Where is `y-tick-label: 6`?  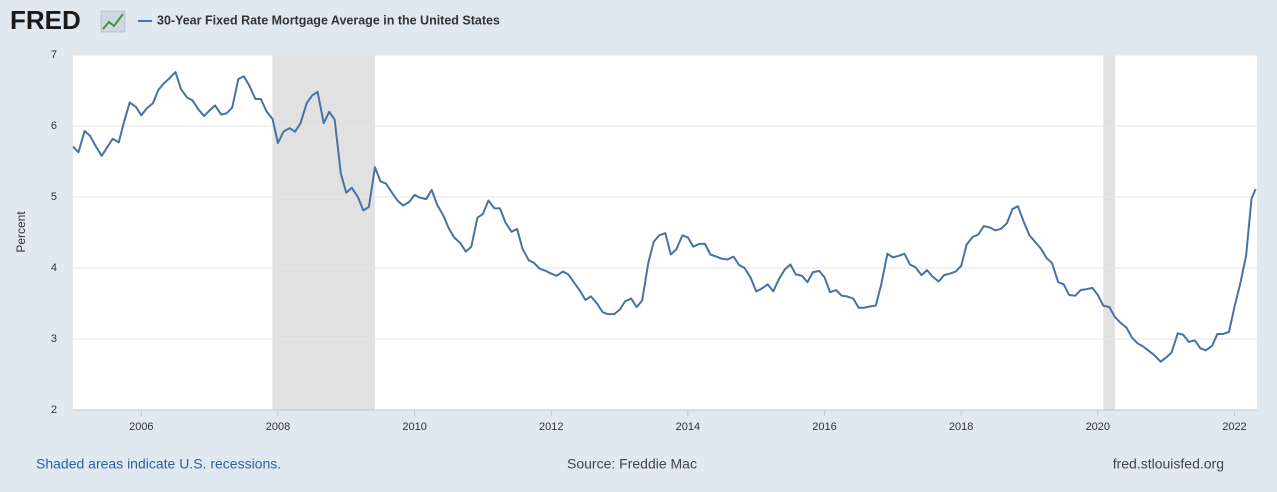
y-tick-label: 6 is located at coordinates (54, 126).